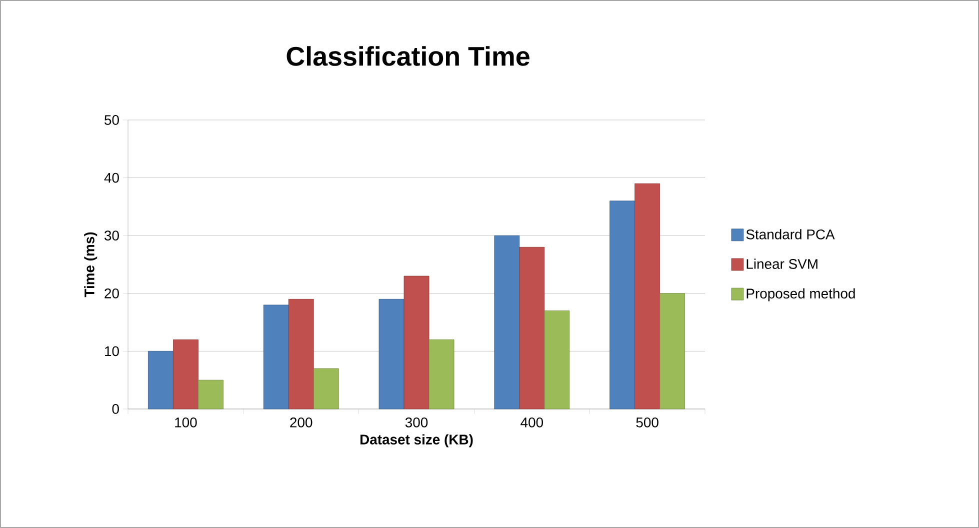 The width and height of the screenshot is (979, 528). Describe the element at coordinates (115, 409) in the screenshot. I see `y-tick-label: 0` at that location.